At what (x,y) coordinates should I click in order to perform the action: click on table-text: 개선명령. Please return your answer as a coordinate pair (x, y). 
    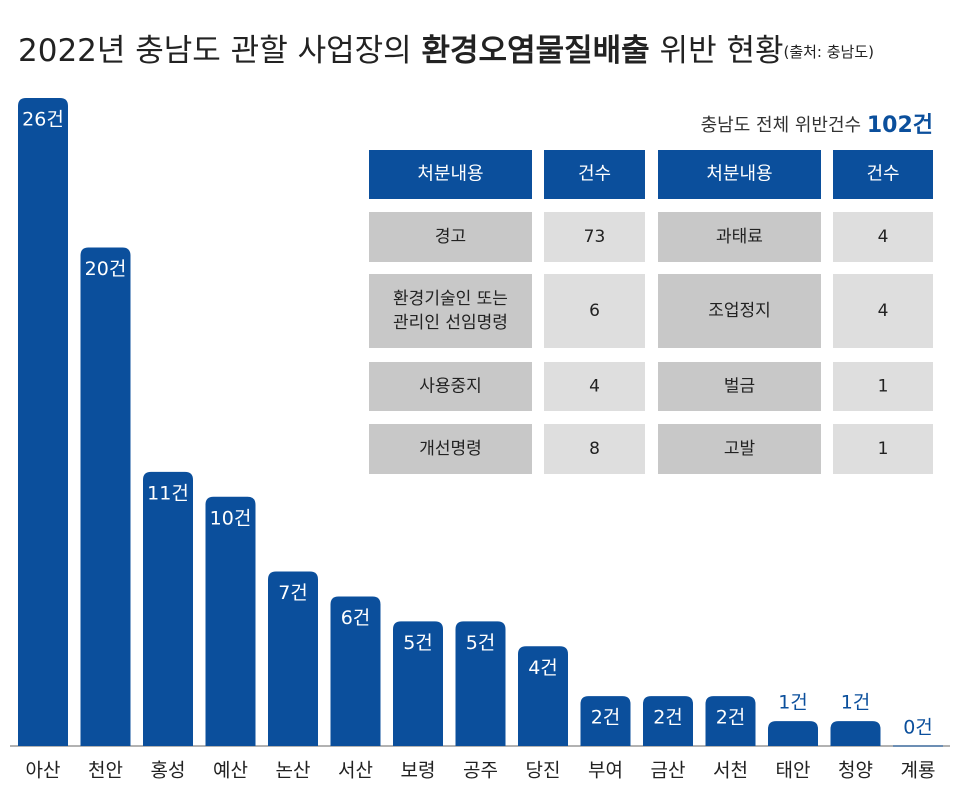
    Looking at the image, I should click on (450, 449).